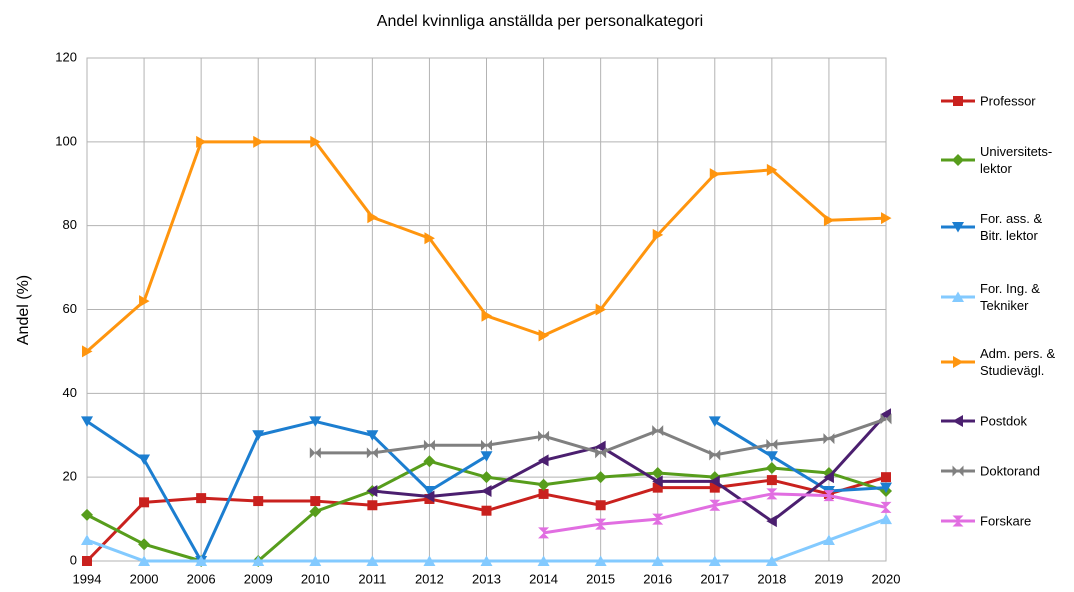  Describe the element at coordinates (1010, 297) in the screenshot. I see `legend-label: For. Ing. & Tekniker` at that location.